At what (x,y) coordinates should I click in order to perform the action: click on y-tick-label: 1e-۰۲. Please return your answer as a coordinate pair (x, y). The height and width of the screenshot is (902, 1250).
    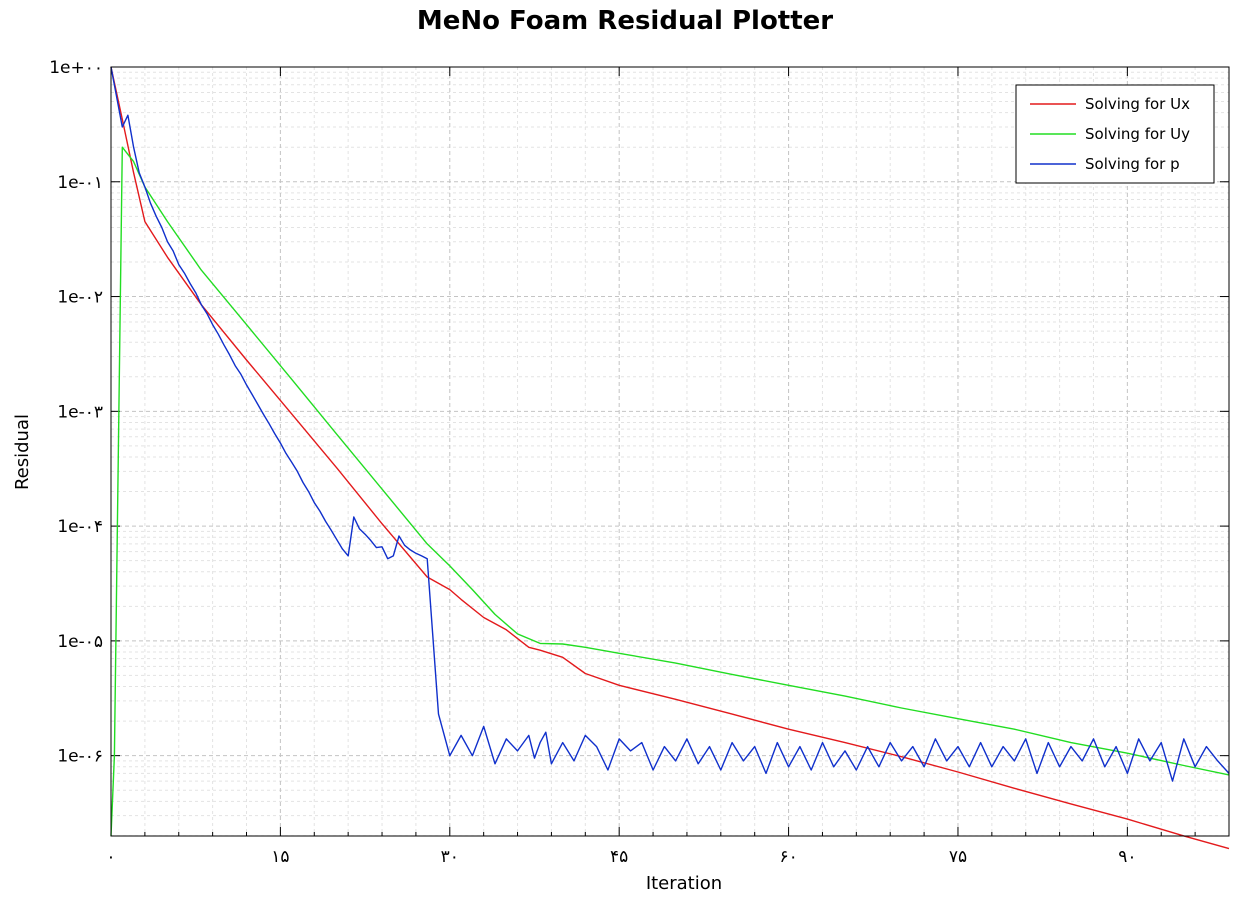
    Looking at the image, I should click on (80, 298).